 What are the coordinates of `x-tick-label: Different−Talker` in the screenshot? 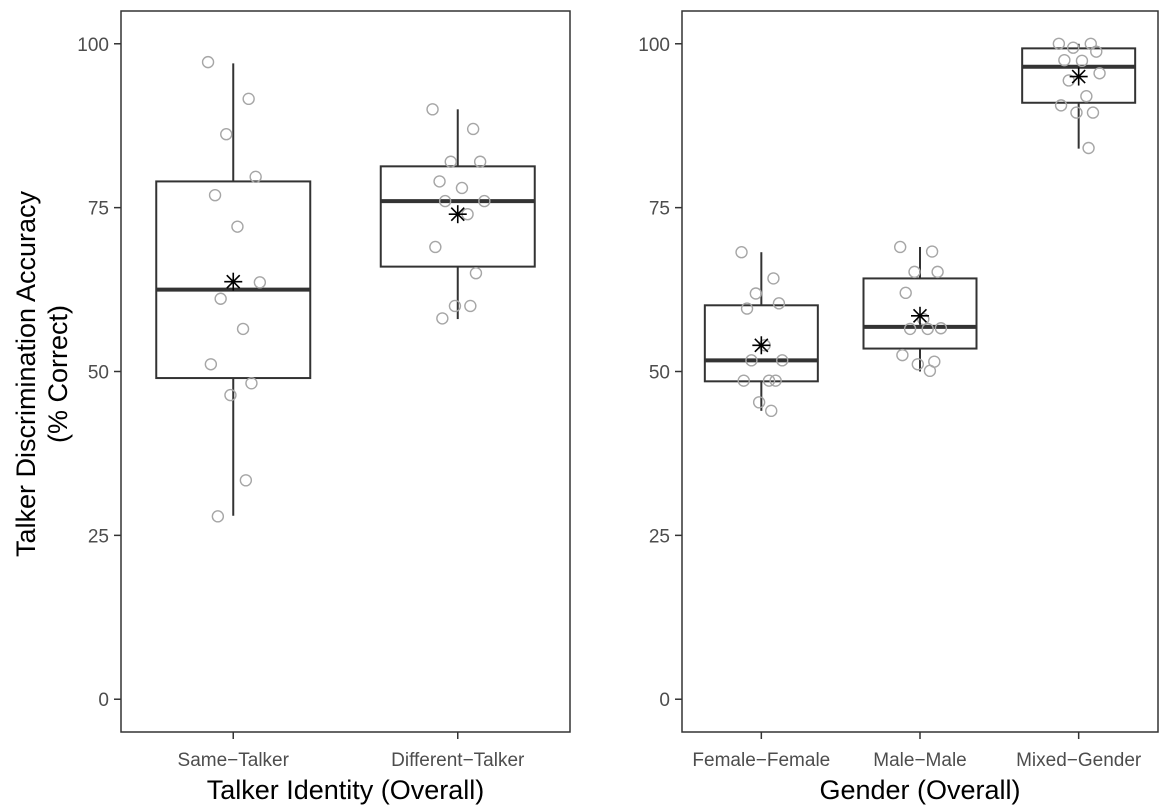 It's located at (458, 760).